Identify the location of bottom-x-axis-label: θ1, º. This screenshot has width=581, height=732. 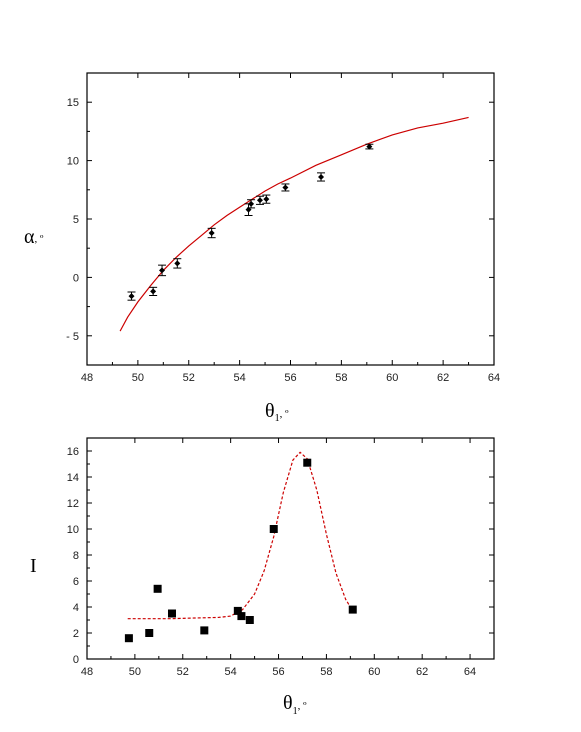
(295, 704).